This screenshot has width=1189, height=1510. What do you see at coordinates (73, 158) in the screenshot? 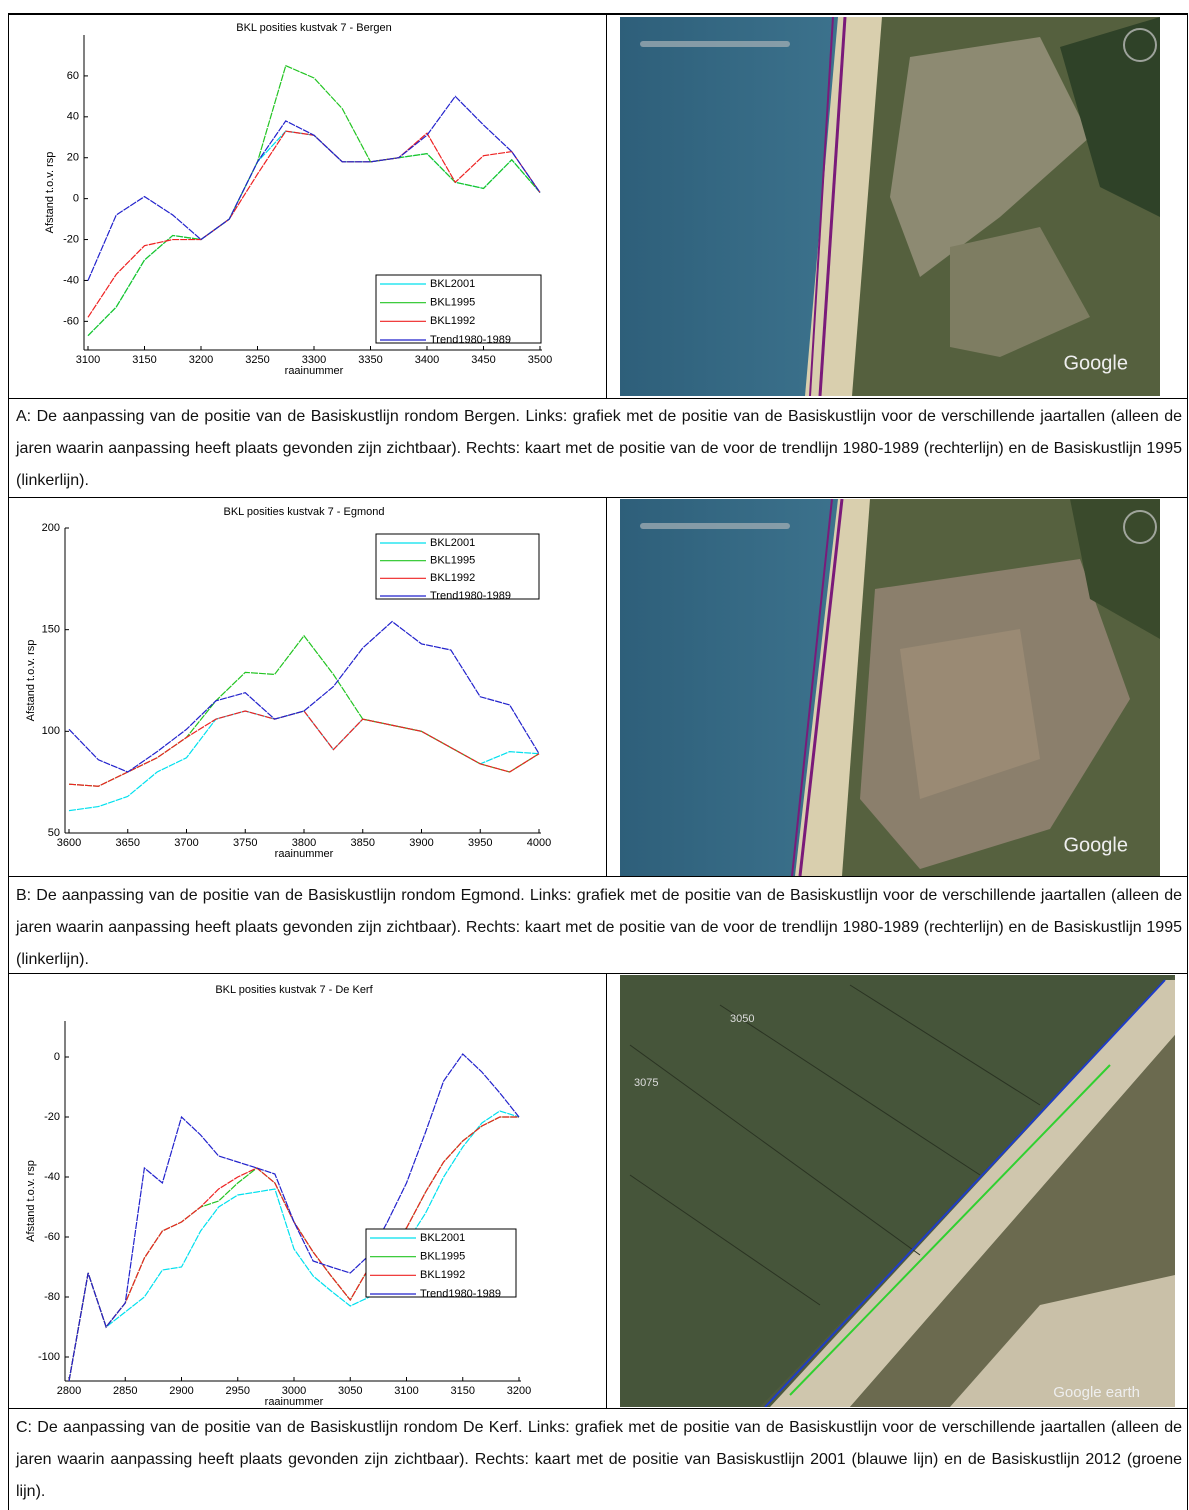
I see `y-tick-label: 20` at bounding box center [73, 158].